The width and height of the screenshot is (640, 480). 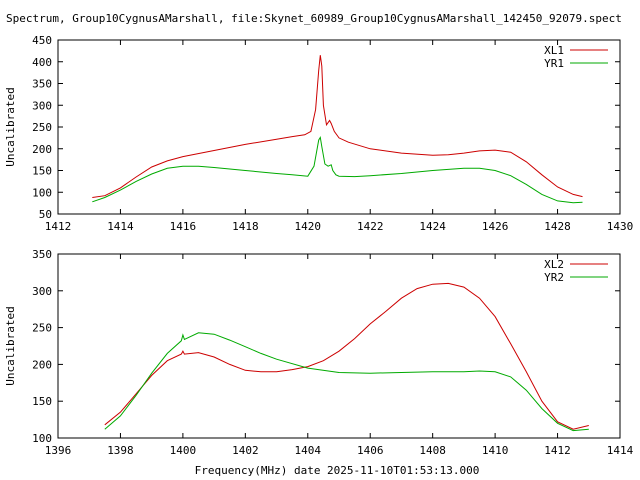 I want to click on series-line-yr1, so click(x=337, y=169).